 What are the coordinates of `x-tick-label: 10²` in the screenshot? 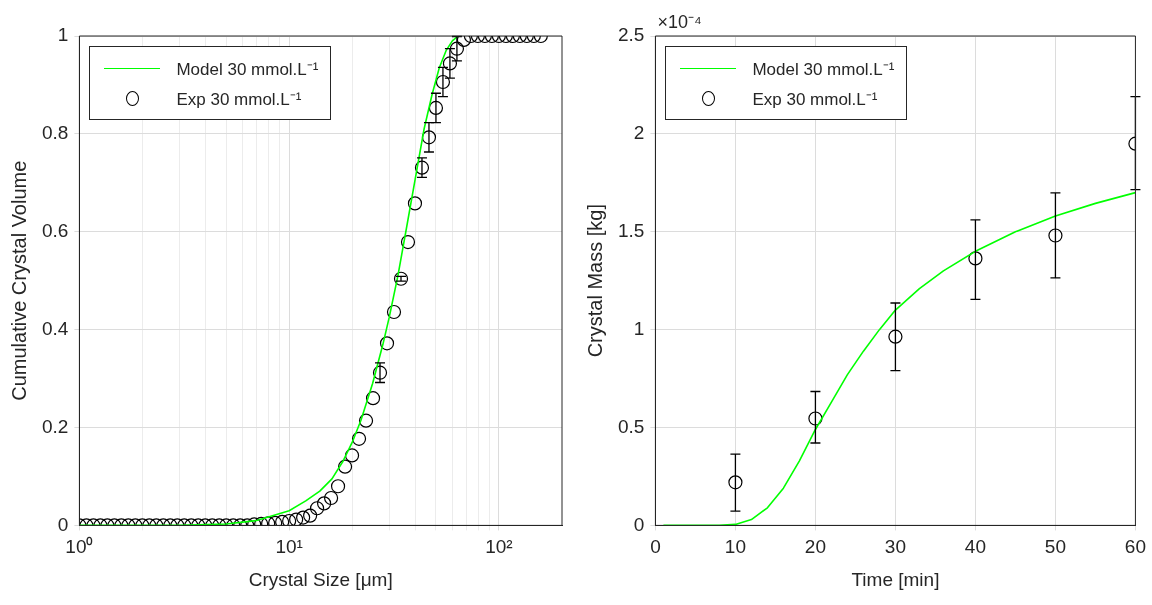 It's located at (499, 547).